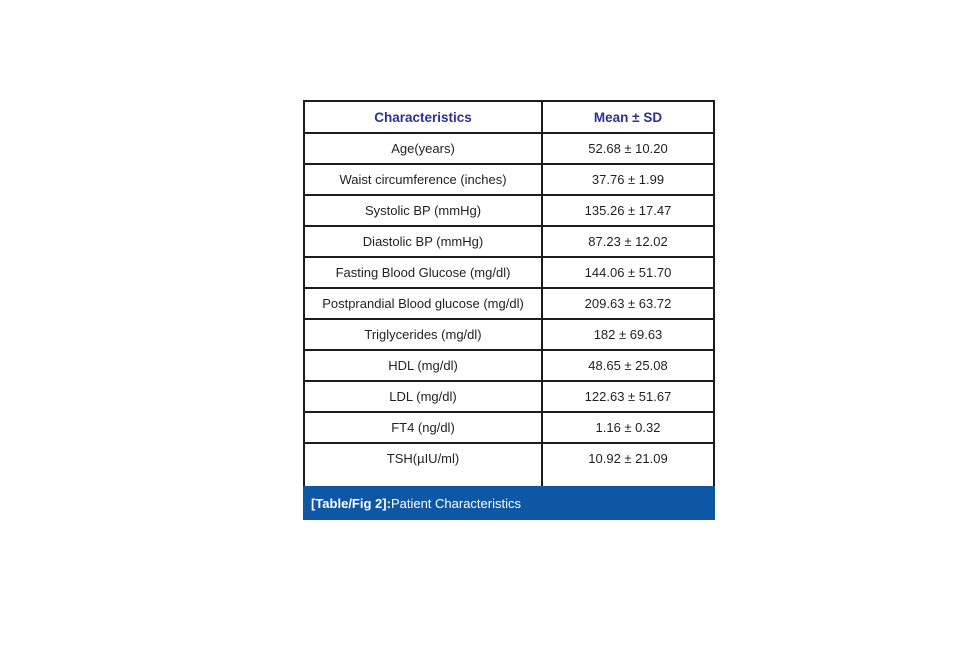 The height and width of the screenshot is (660, 962). What do you see at coordinates (424, 397) in the screenshot?
I see `characteristic-cell: LDL (mg/dl)` at bounding box center [424, 397].